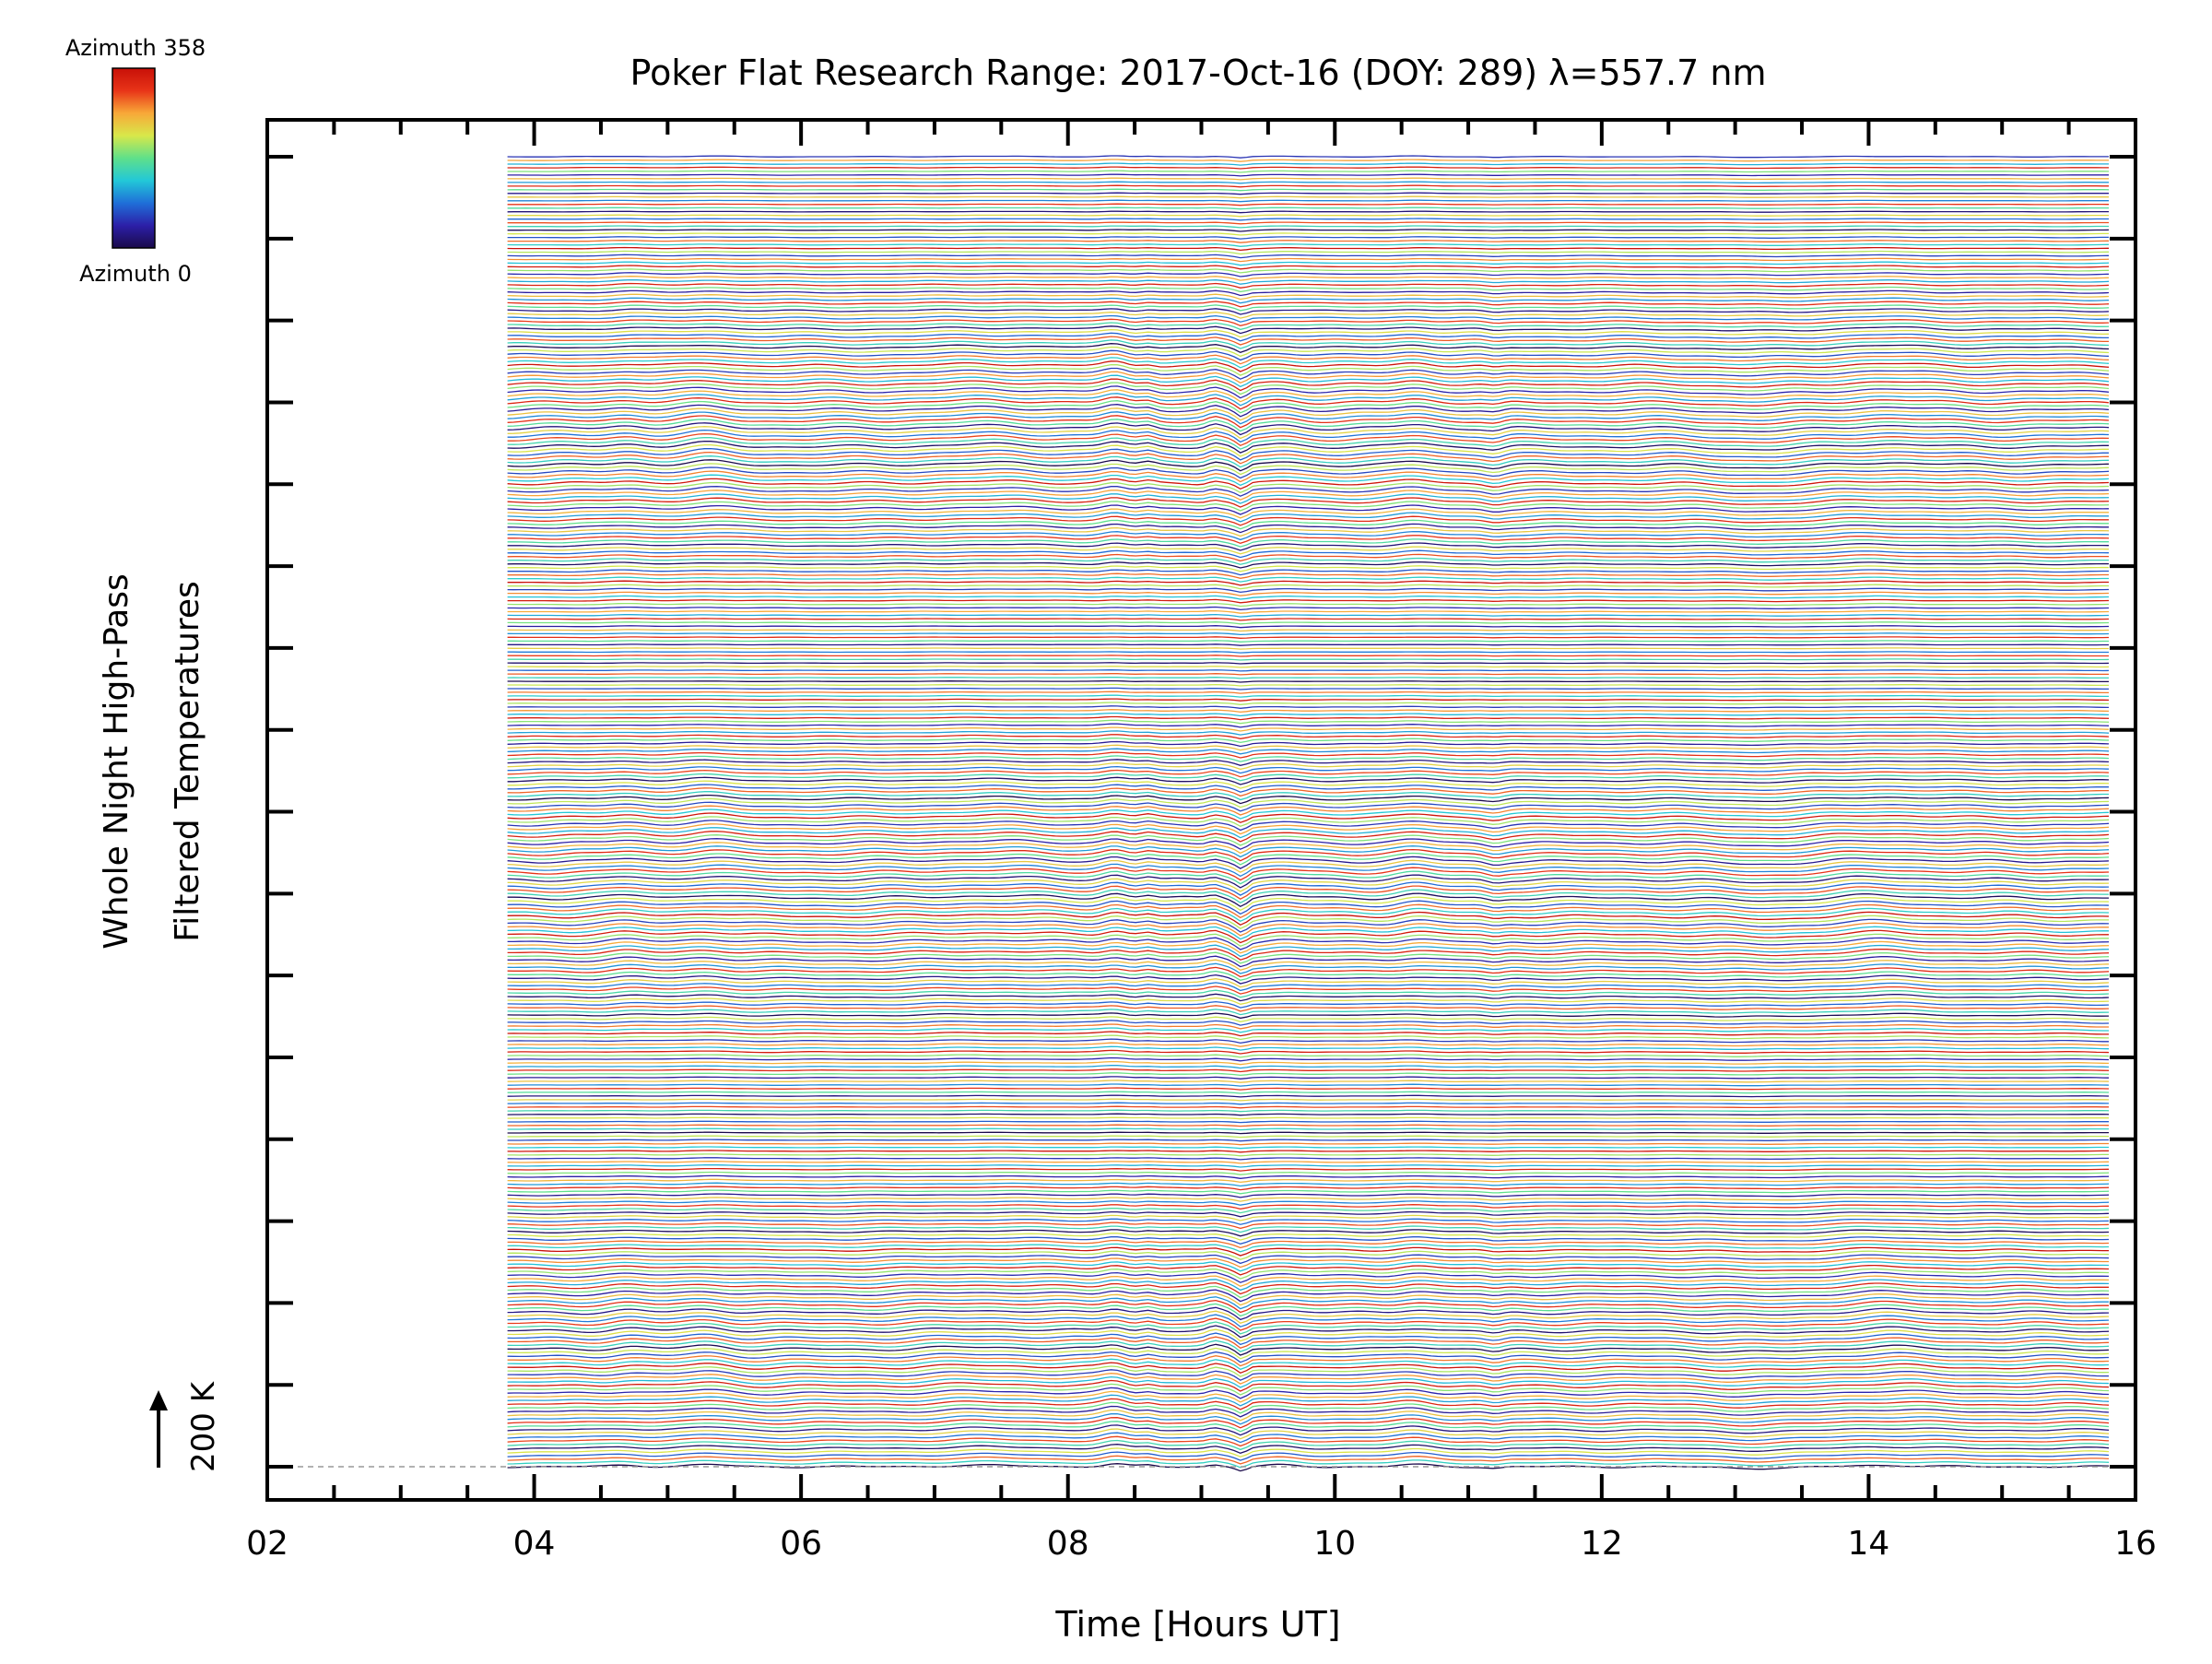 The height and width of the screenshot is (1664, 2212). What do you see at coordinates (185, 1426) in the screenshot?
I see `scale-indicator: 200 K` at bounding box center [185, 1426].